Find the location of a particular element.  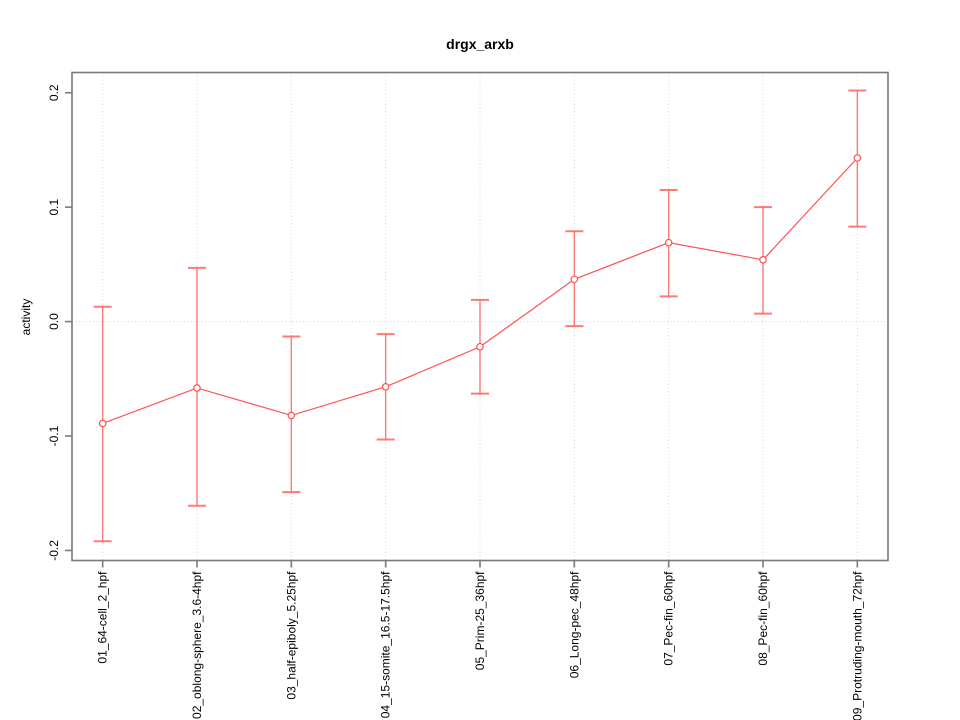

x-tick-label: 07_Pec-fin_60hpf is located at coordinates (669, 618).